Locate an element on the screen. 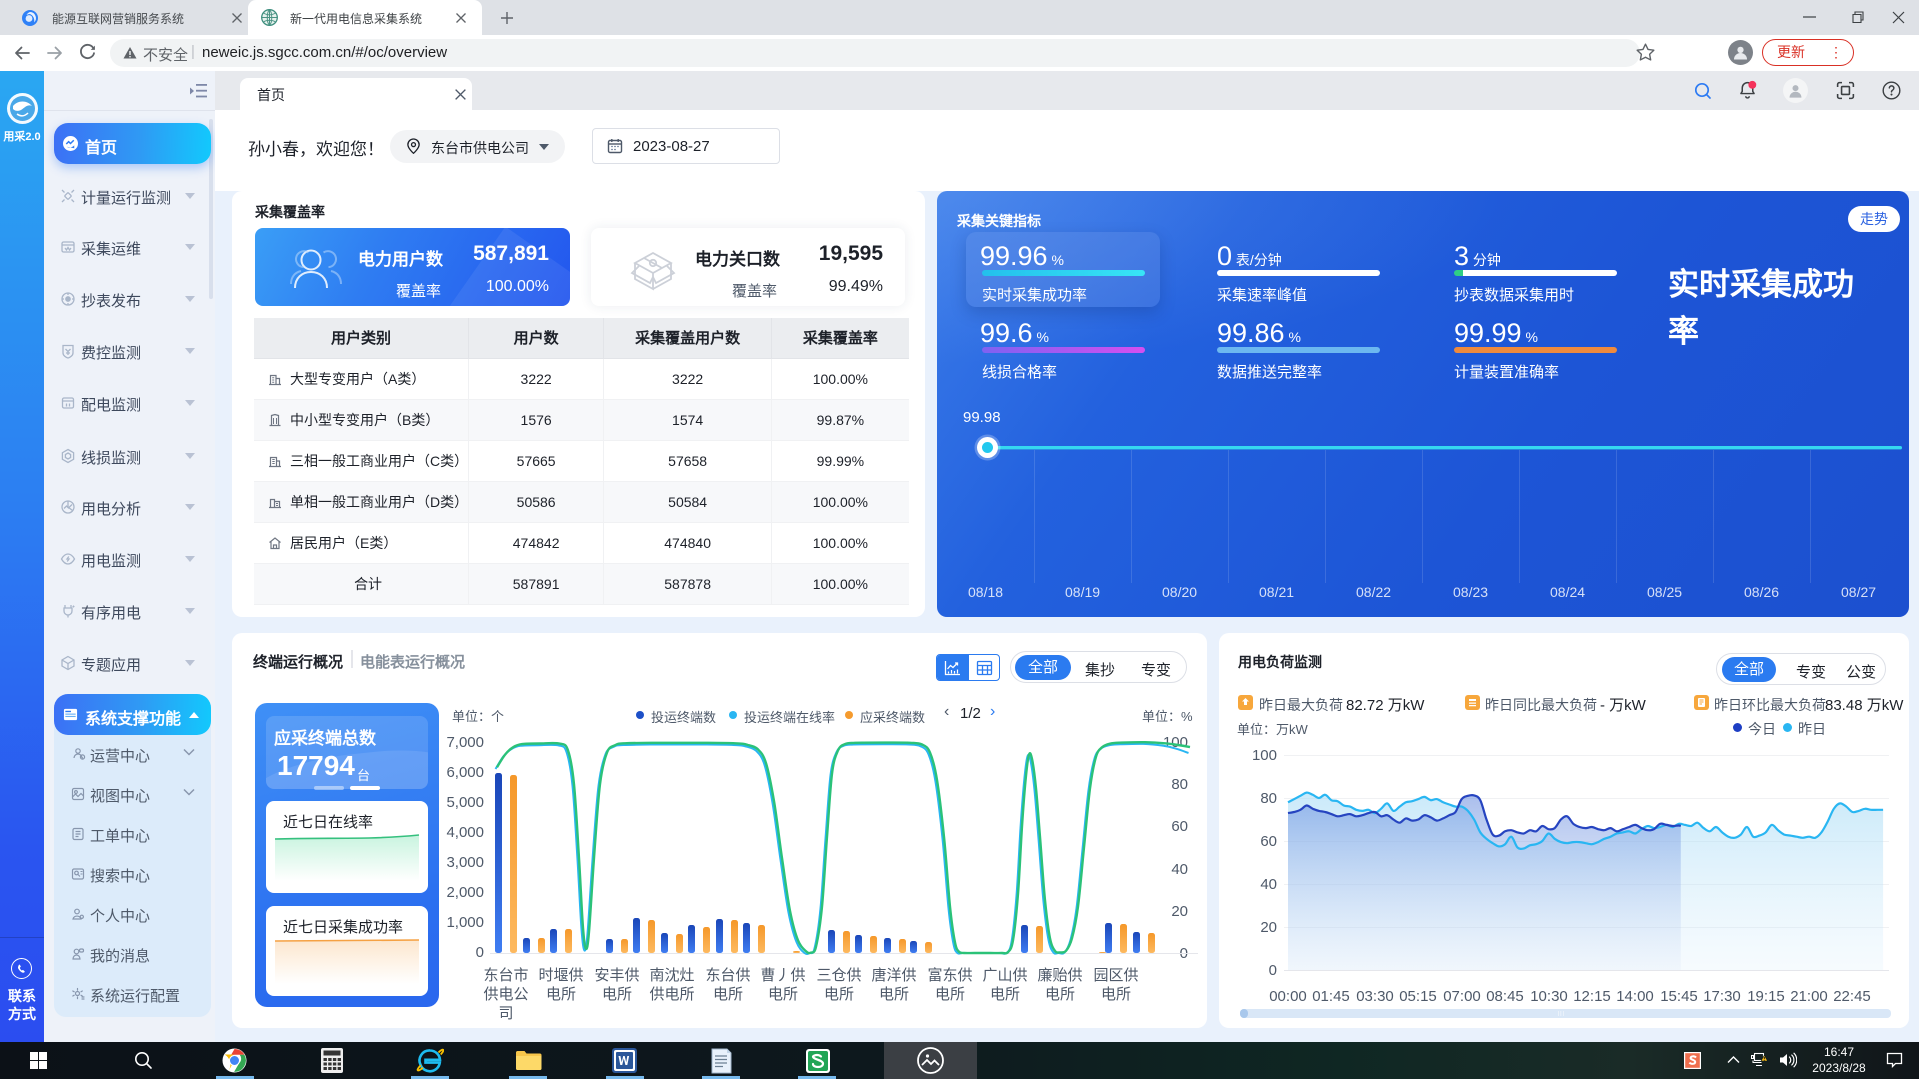  svg-text: 三仓供电所 is located at coordinates (838, 985).